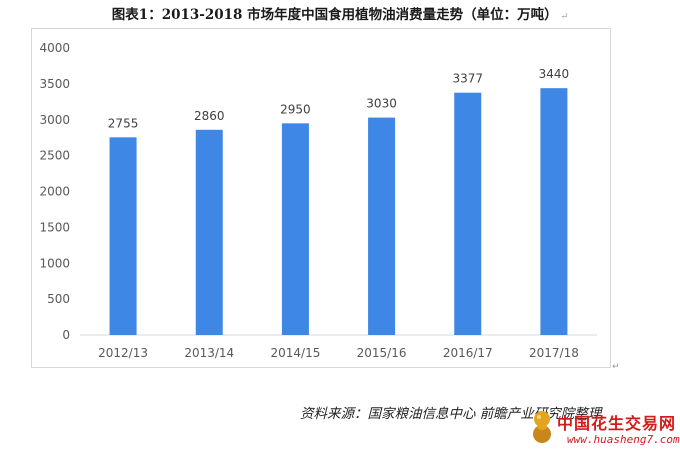 The width and height of the screenshot is (680, 452). I want to click on x-tick-label: 2013/14, so click(209, 353).